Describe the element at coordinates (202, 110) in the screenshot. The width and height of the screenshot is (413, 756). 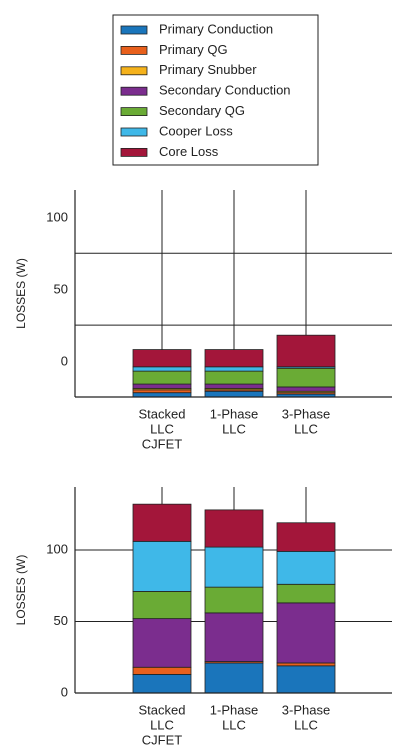
I see `legend-label: Secondary QG` at that location.